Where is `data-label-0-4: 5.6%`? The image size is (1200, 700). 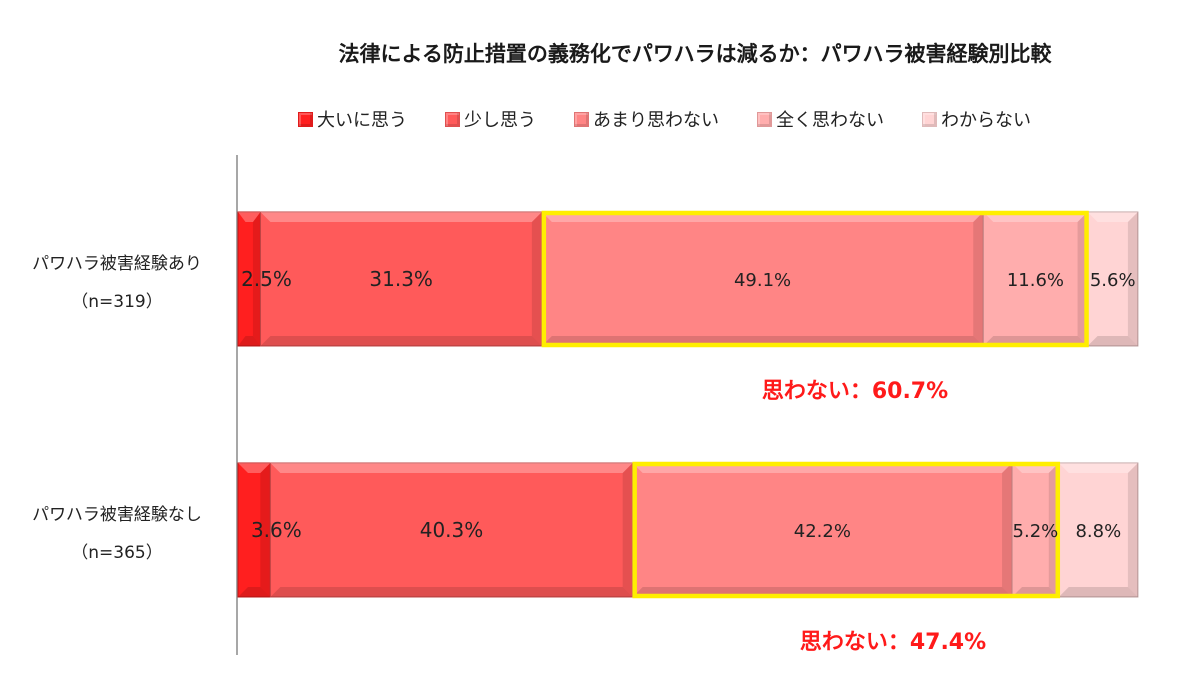
data-label-0-4: 5.6% is located at coordinates (1113, 280).